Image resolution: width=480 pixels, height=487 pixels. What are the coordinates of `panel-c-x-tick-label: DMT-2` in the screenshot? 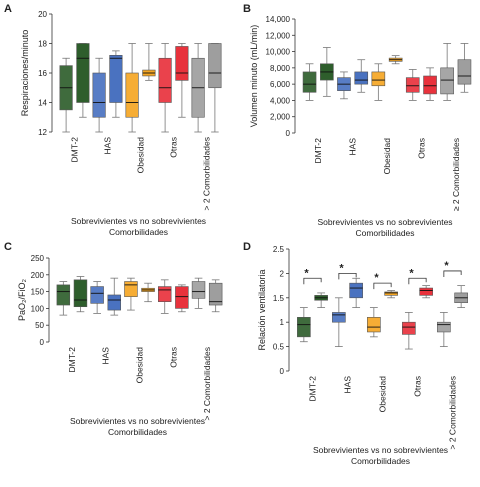 It's located at (72, 360).